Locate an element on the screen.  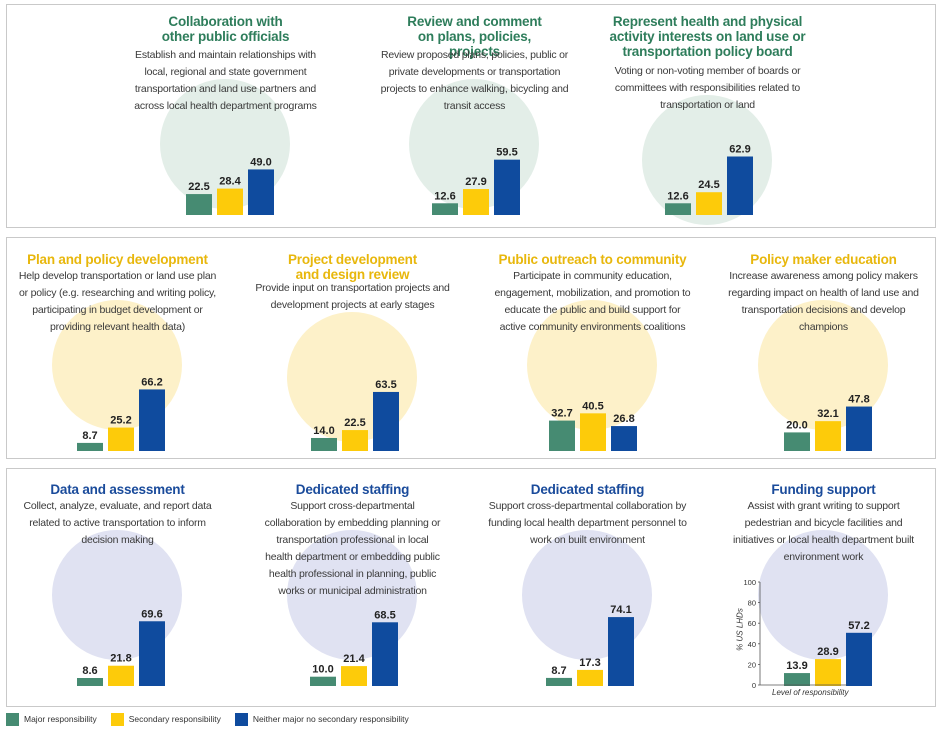
chart-title: Funding support is located at coordinates (823, 489).